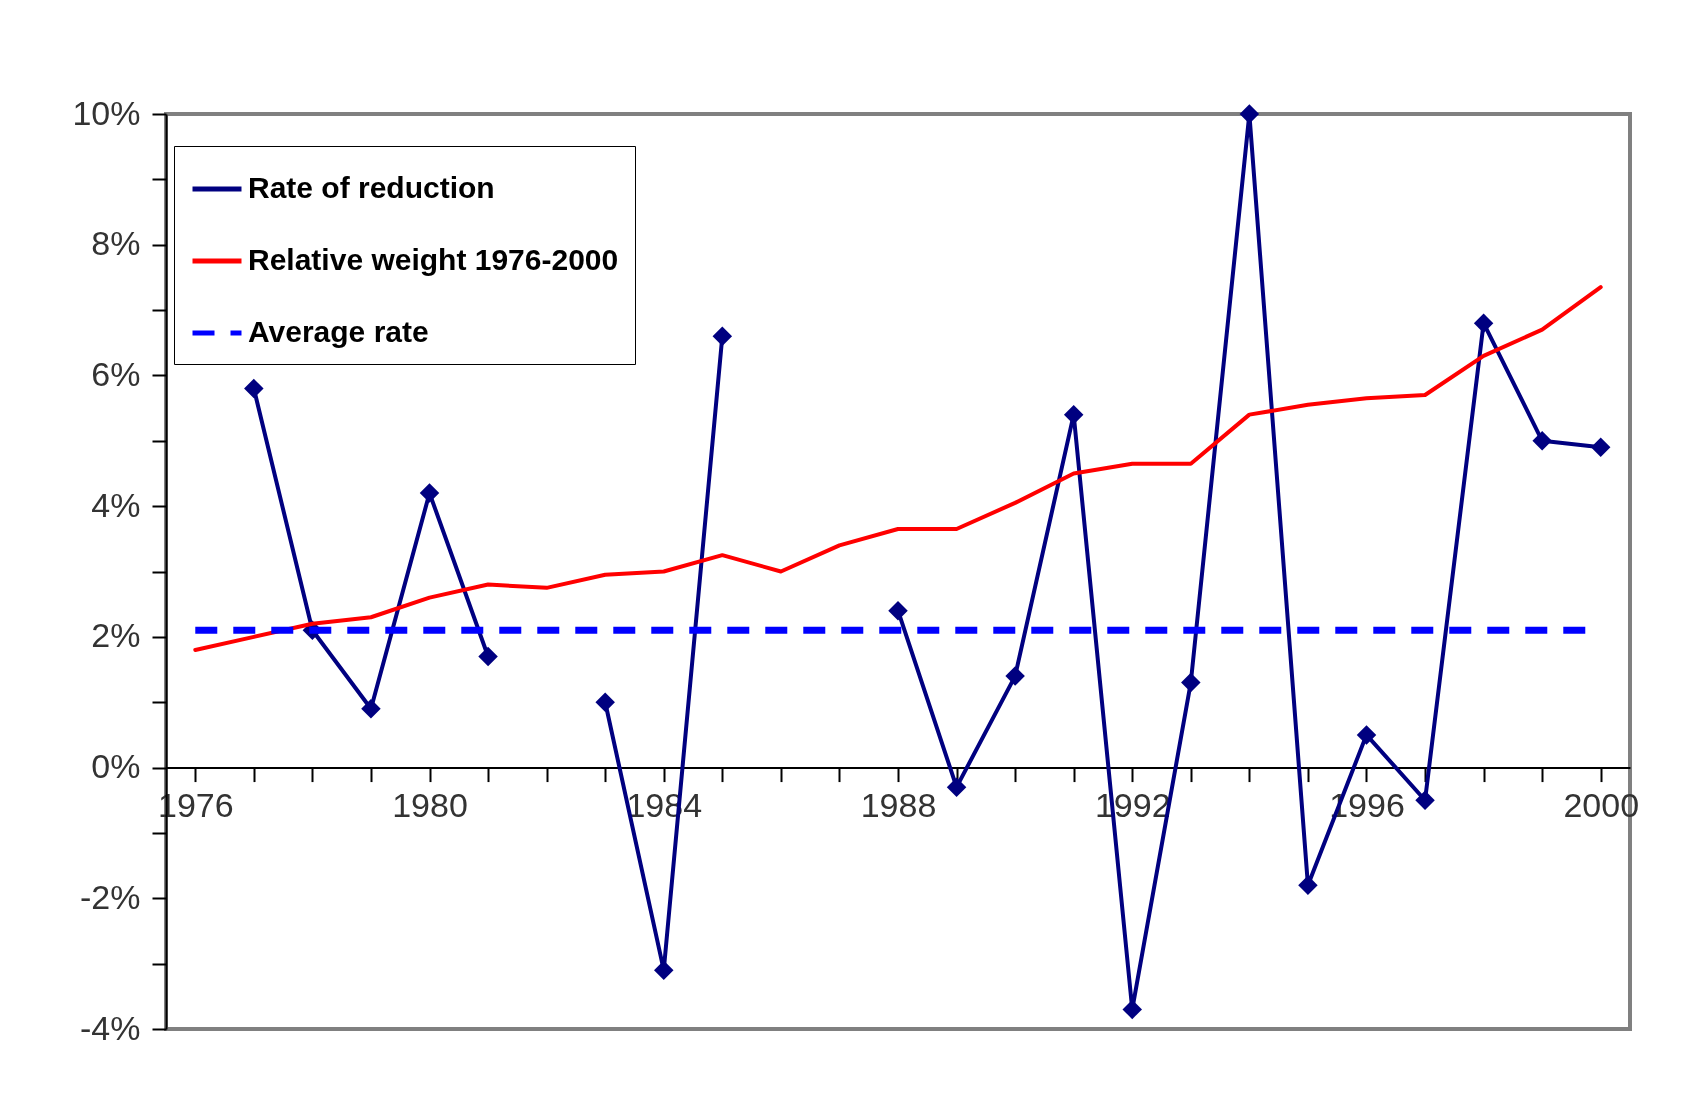 The height and width of the screenshot is (1094, 1684). I want to click on y-tick-label: 0%, so click(116, 766).